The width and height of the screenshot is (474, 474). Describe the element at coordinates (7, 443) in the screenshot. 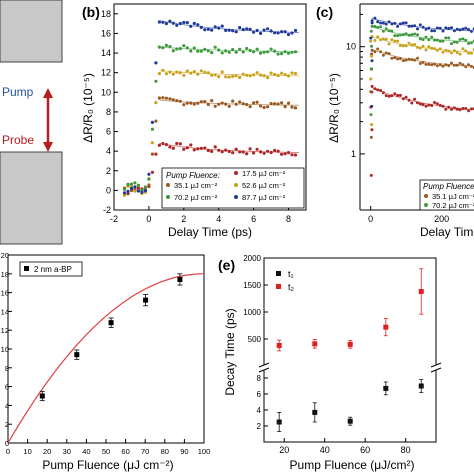

I see `panel-d-ytick-label: 0` at that location.